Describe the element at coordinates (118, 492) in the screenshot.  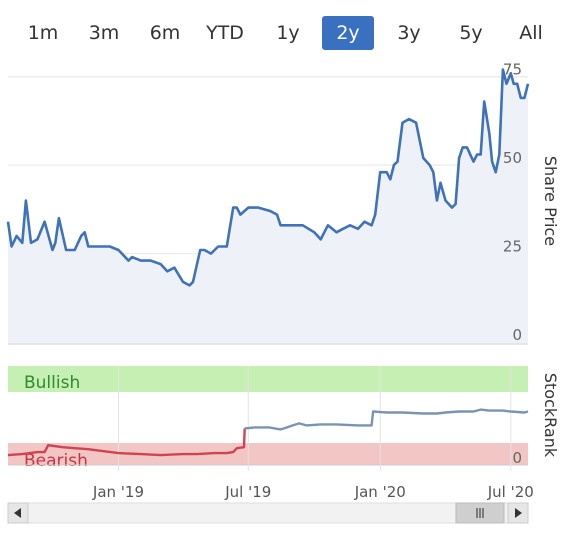
I see `x-tick-label: Jan '19` at that location.